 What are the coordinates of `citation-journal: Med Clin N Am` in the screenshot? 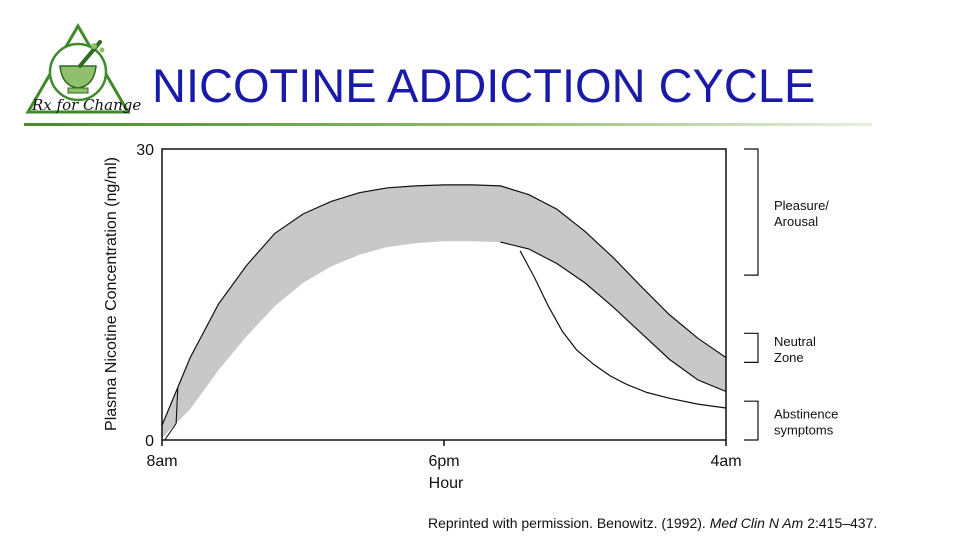 It's located at (756, 523).